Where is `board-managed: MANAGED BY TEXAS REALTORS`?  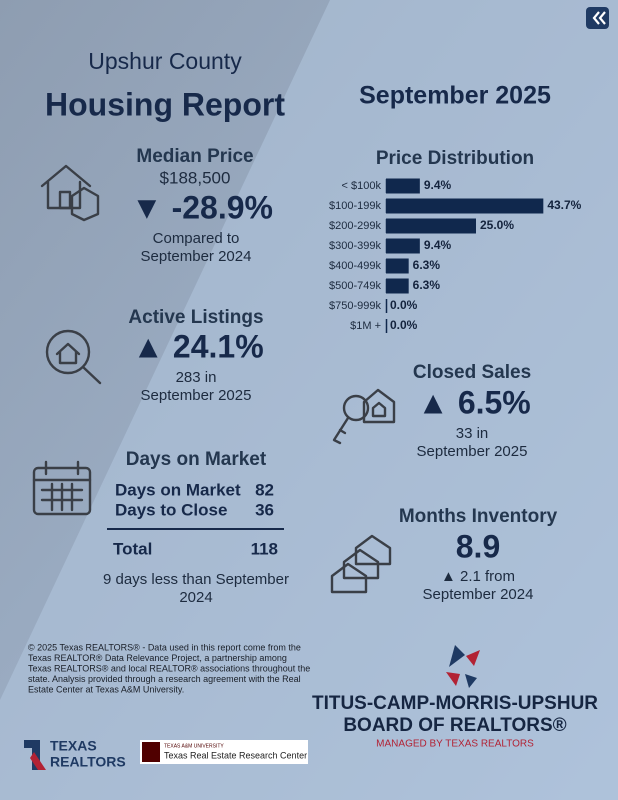 board-managed: MANAGED BY TEXAS REALTORS is located at coordinates (455, 744).